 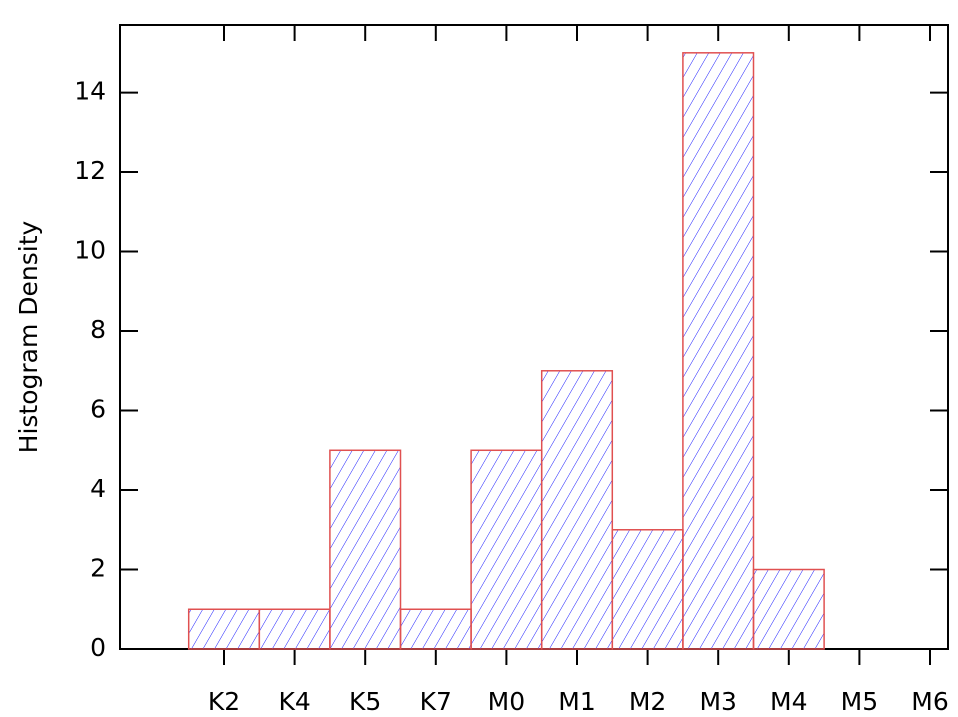 I want to click on y-tick-label: 12, so click(x=90, y=170).